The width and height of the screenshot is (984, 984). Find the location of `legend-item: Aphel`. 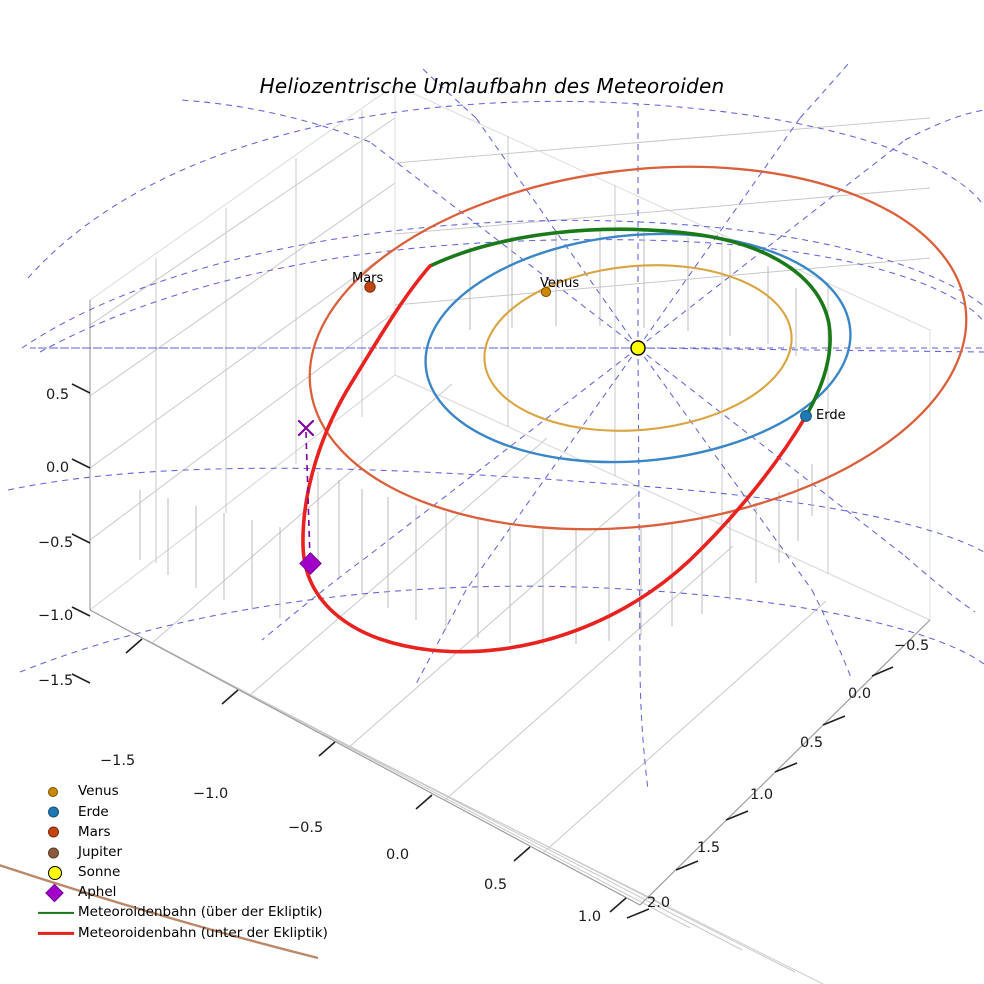

legend-item: Aphel is located at coordinates (184, 893).